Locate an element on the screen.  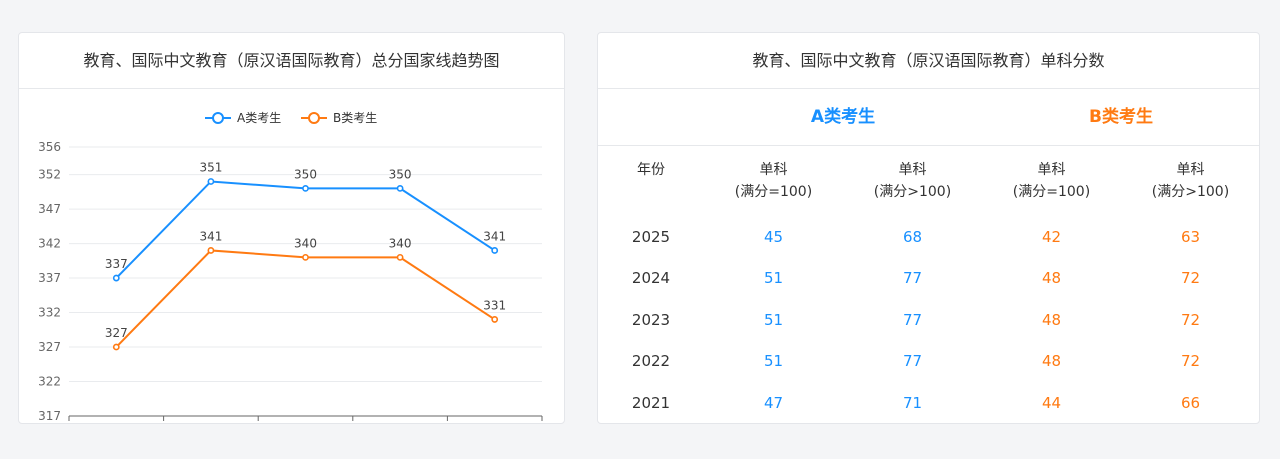
b-score-gt100: 63 is located at coordinates (1190, 236).